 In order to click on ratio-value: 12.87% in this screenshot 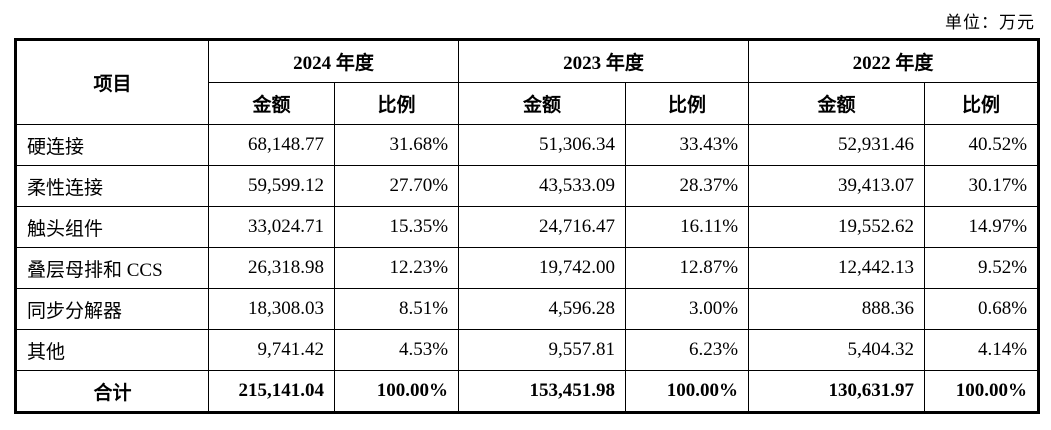, I will do `click(687, 268)`.